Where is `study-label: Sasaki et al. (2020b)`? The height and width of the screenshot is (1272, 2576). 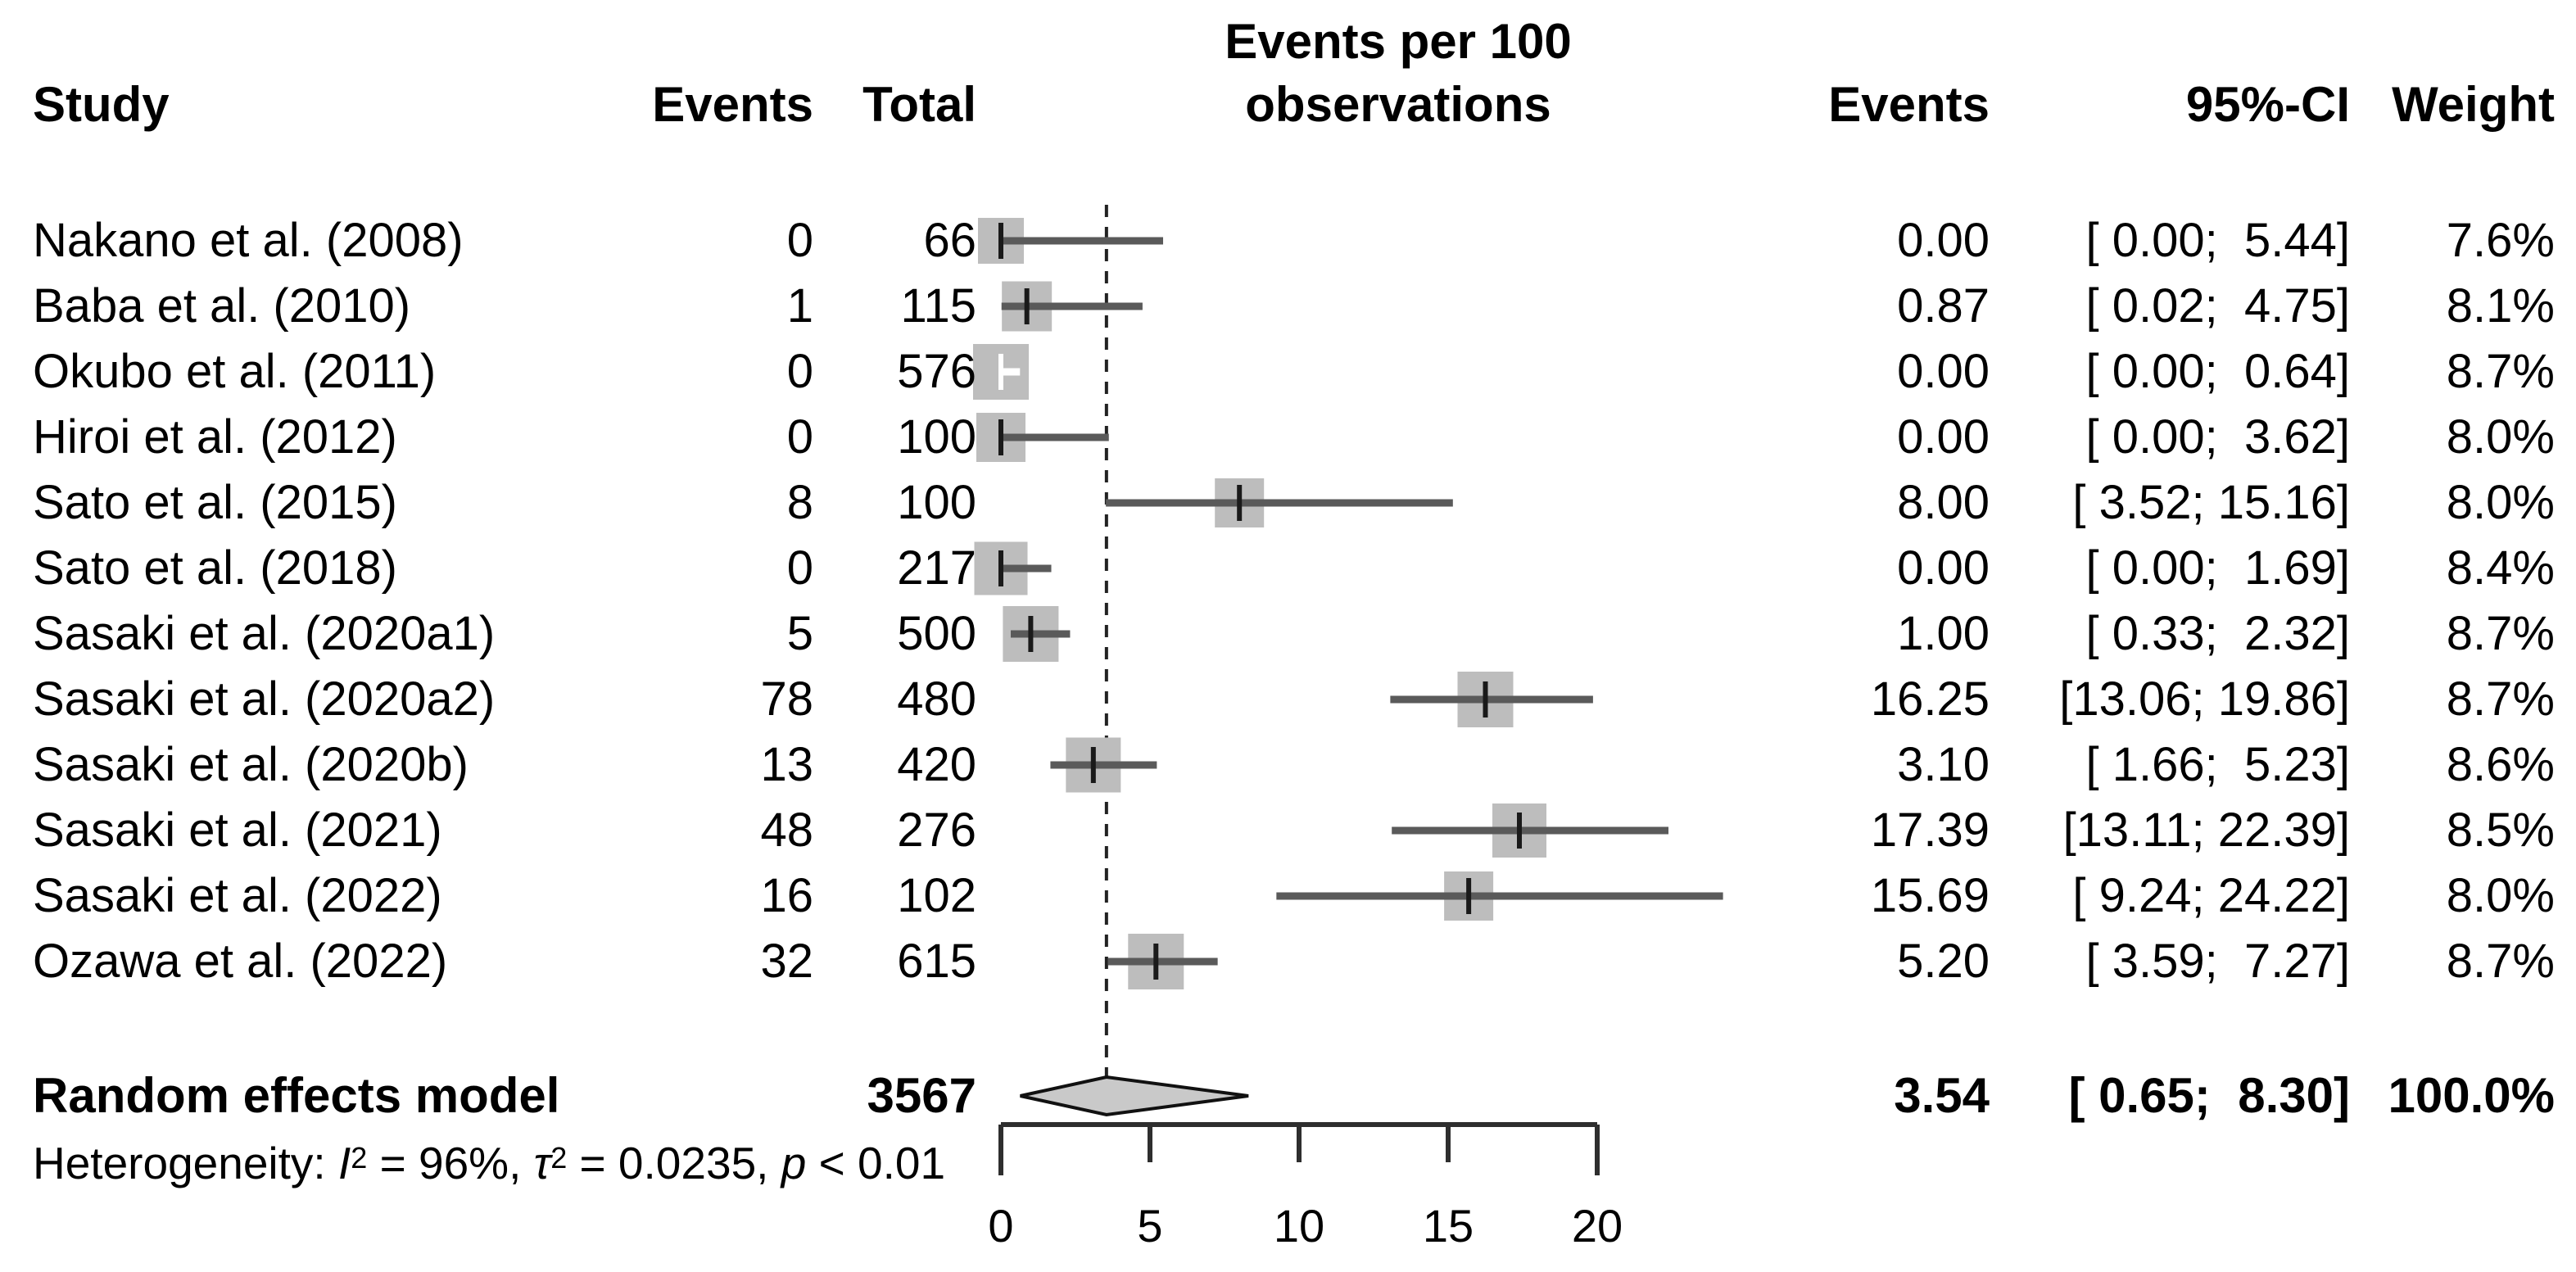 study-label: Sasaki et al. (2020b) is located at coordinates (251, 764).